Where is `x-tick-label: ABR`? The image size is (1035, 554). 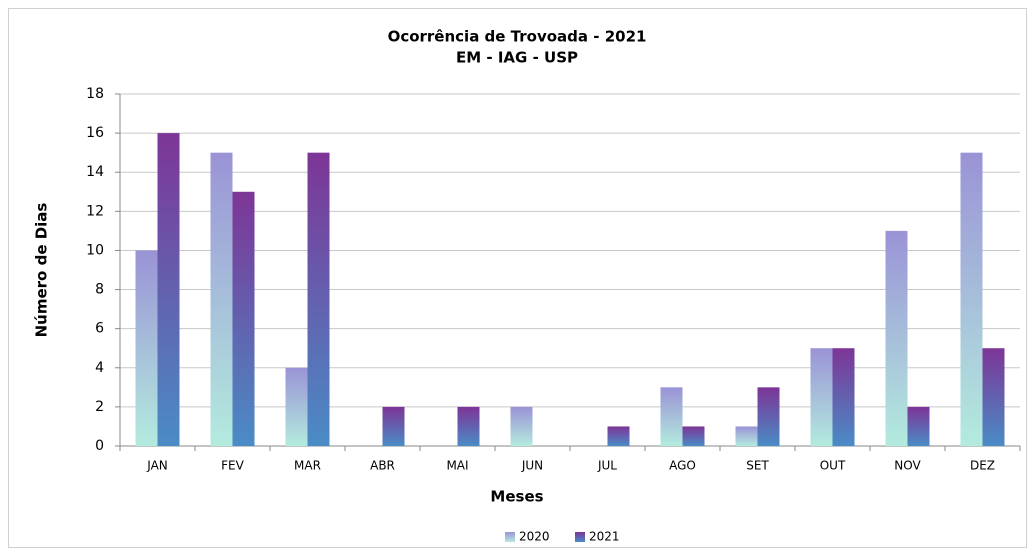 x-tick-label: ABR is located at coordinates (382, 466).